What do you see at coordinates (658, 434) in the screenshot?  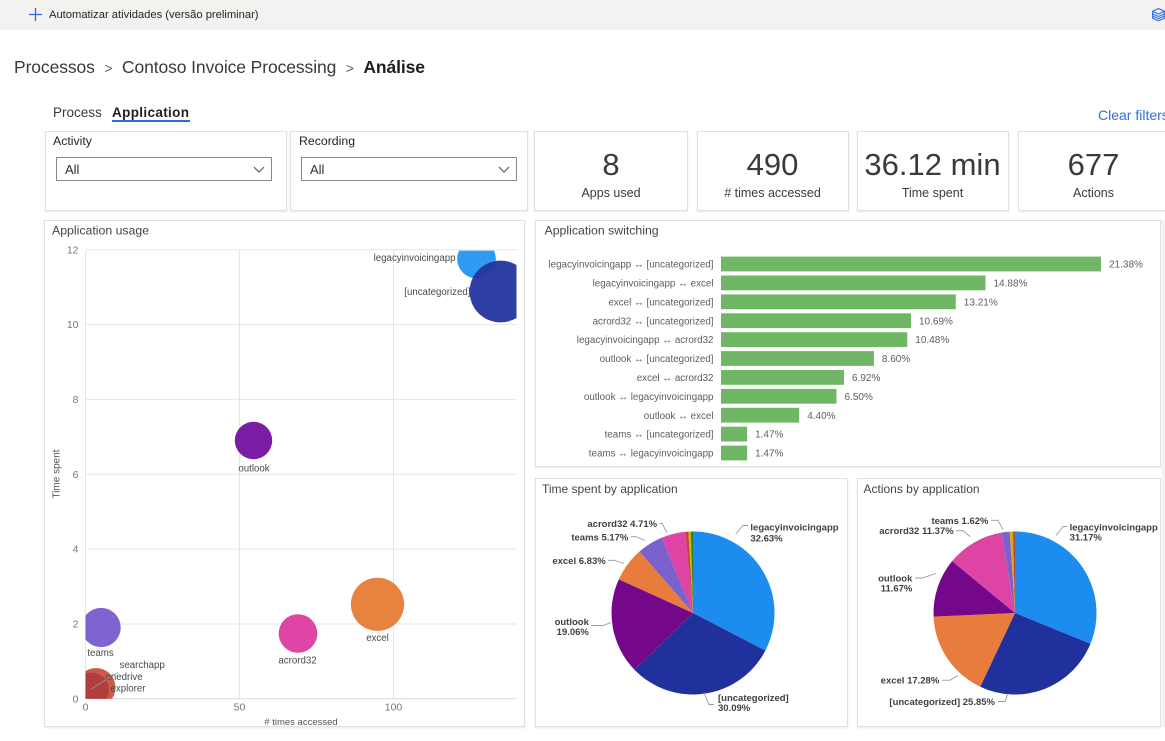 I see `svg-text: teams ↔ [uncategorized]` at bounding box center [658, 434].